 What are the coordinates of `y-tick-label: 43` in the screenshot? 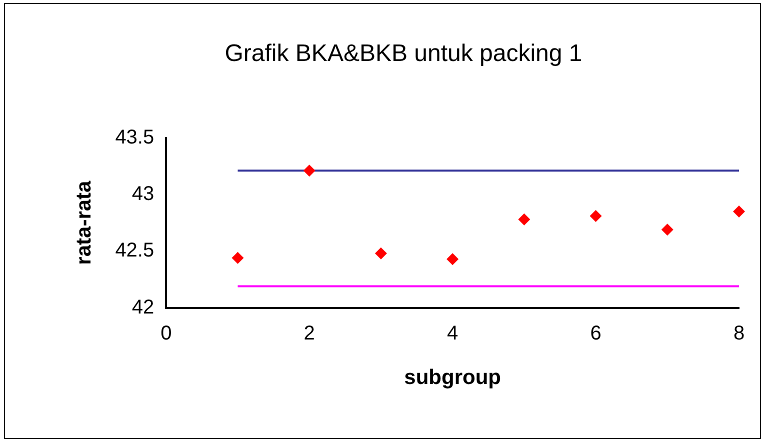 It's located at (143, 193).